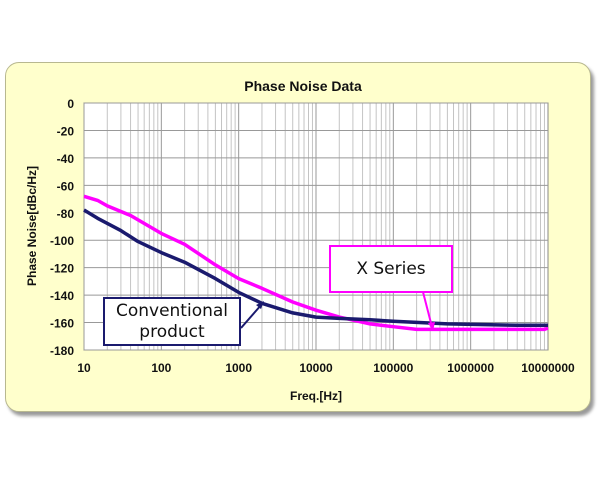  I want to click on annotation-text: X Series, so click(391, 268).